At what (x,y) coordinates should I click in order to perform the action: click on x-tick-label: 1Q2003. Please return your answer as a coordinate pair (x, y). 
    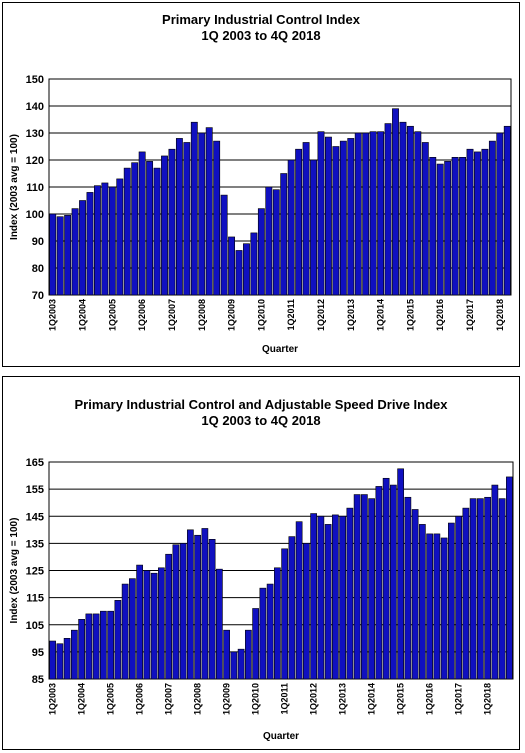
    Looking at the image, I should click on (53, 699).